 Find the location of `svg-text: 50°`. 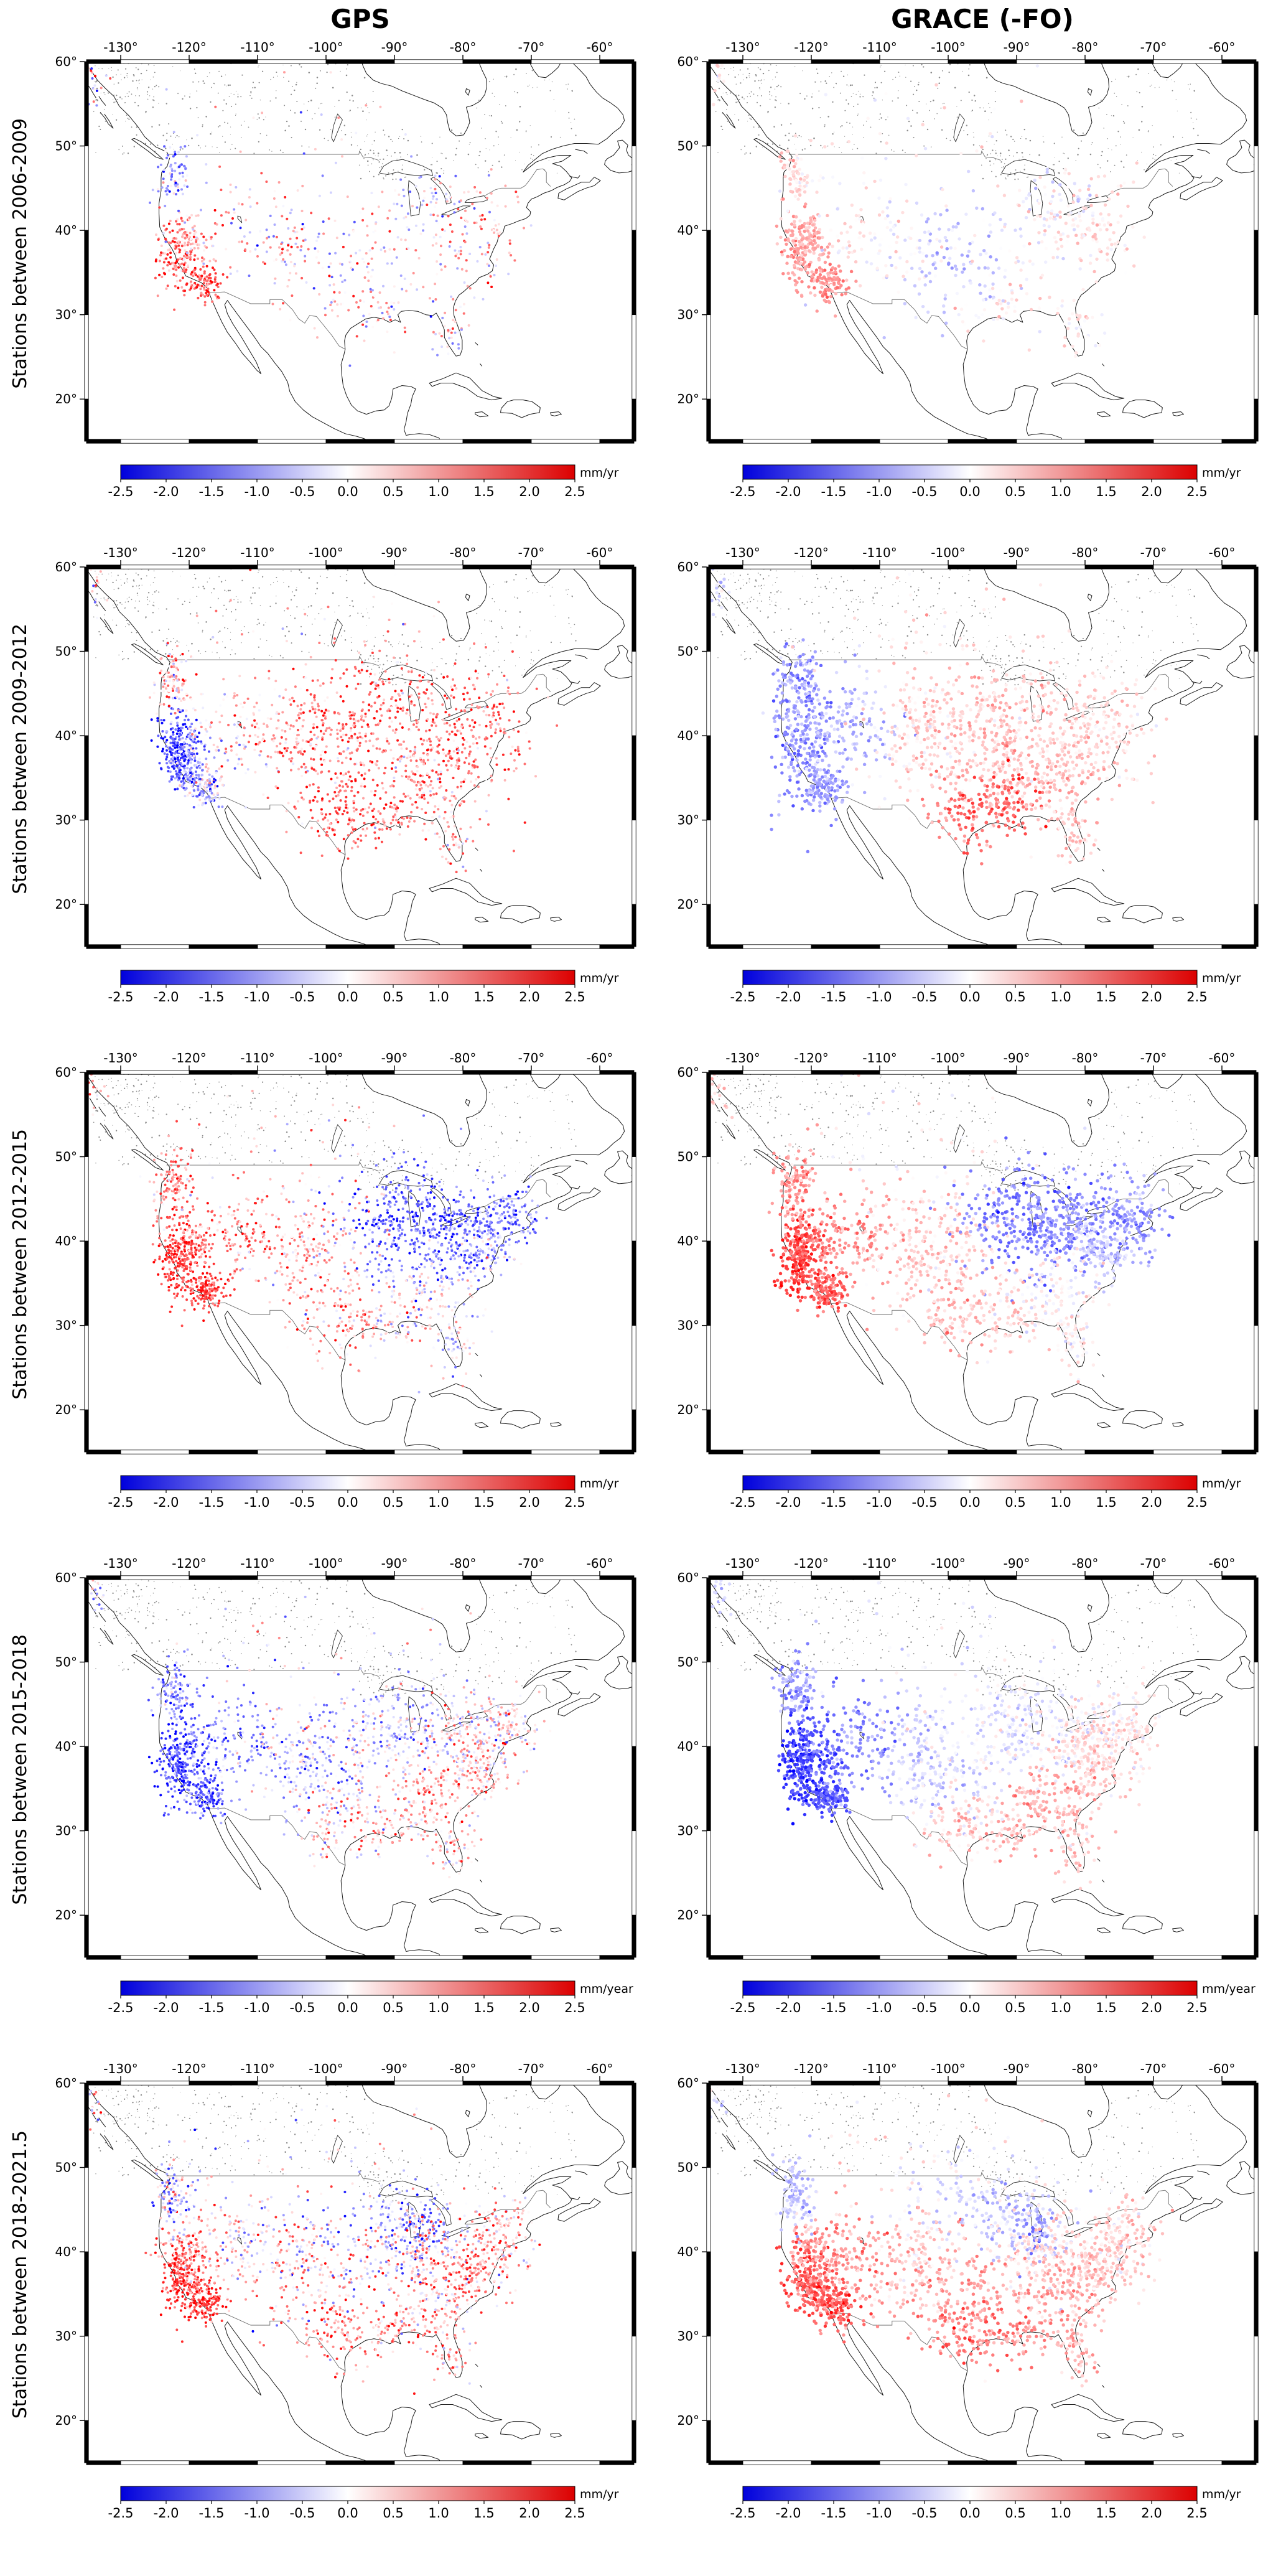

svg-text: 50° is located at coordinates (688, 146).